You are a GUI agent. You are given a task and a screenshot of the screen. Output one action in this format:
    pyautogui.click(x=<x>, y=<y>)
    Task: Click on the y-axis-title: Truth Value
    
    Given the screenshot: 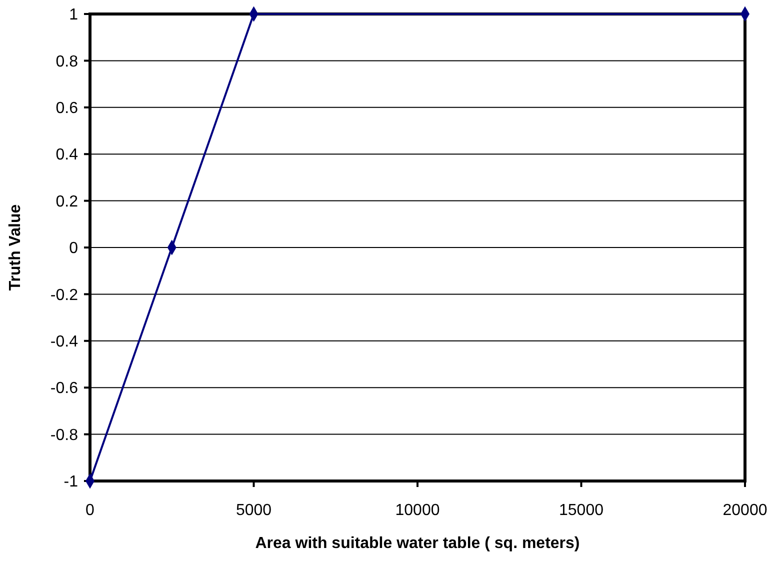 What is the action you would take?
    pyautogui.click(x=15, y=247)
    